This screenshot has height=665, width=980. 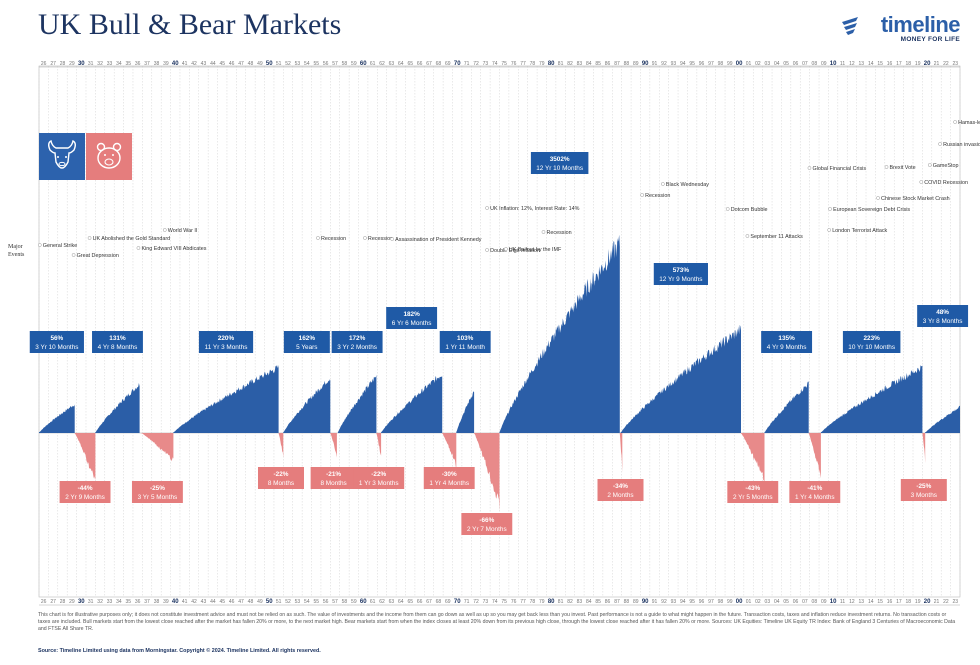 What do you see at coordinates (44, 602) in the screenshot?
I see `year-tick-label: 26` at bounding box center [44, 602].